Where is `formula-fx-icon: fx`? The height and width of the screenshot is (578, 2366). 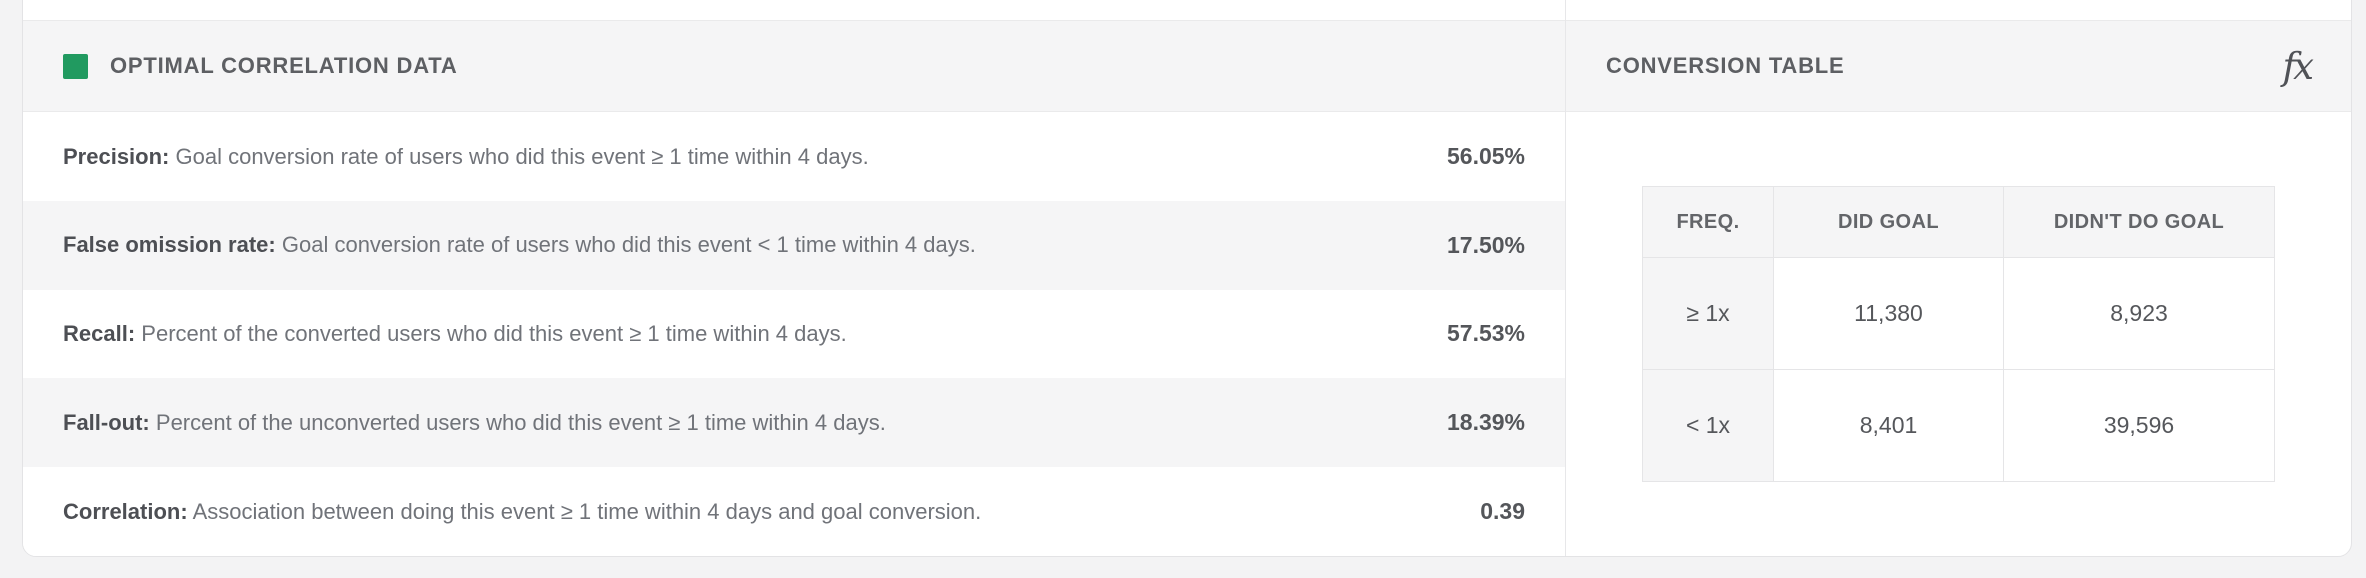
formula-fx-icon: fx is located at coordinates (2298, 66).